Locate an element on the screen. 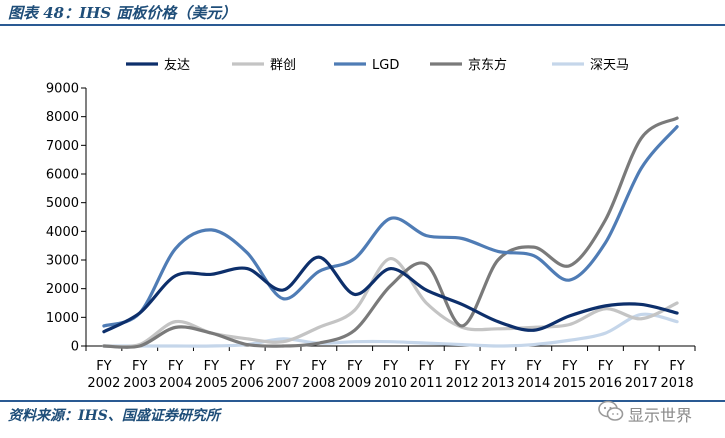  y-tick-label: 8000 is located at coordinates (62, 117).